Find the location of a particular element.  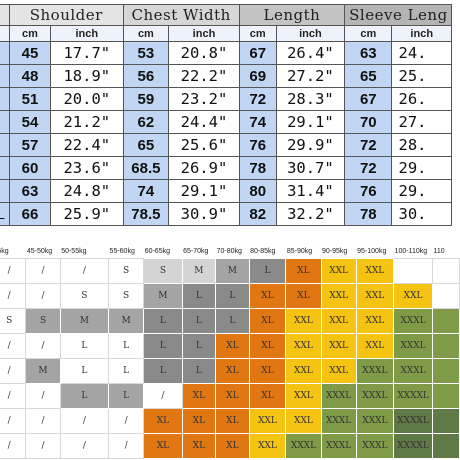

chest-in-cell: 26.9" is located at coordinates (204, 168).